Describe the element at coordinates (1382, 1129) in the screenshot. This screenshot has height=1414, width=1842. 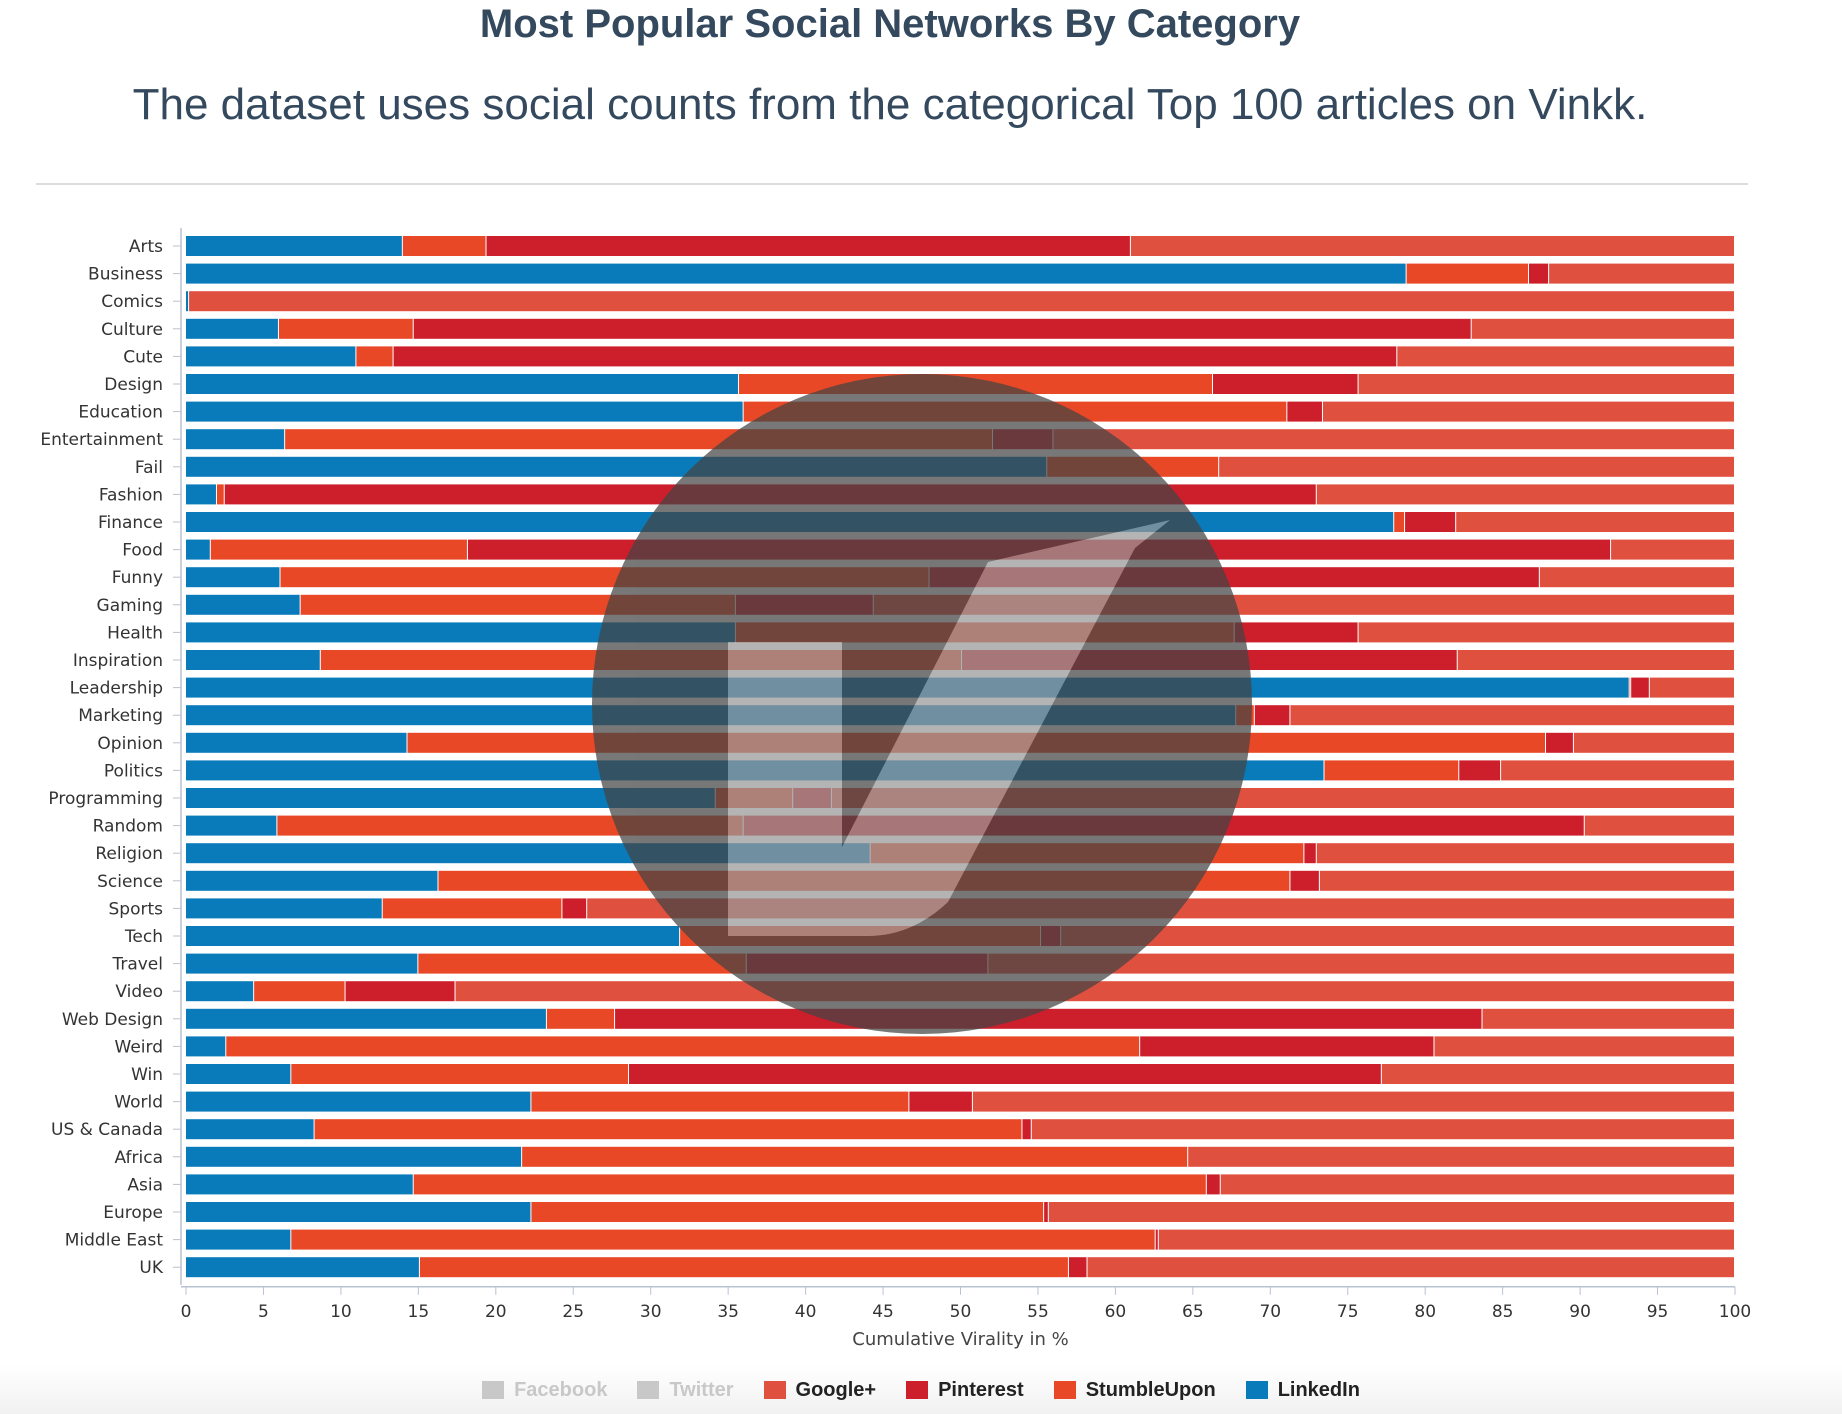
I see `bar-google--32` at that location.